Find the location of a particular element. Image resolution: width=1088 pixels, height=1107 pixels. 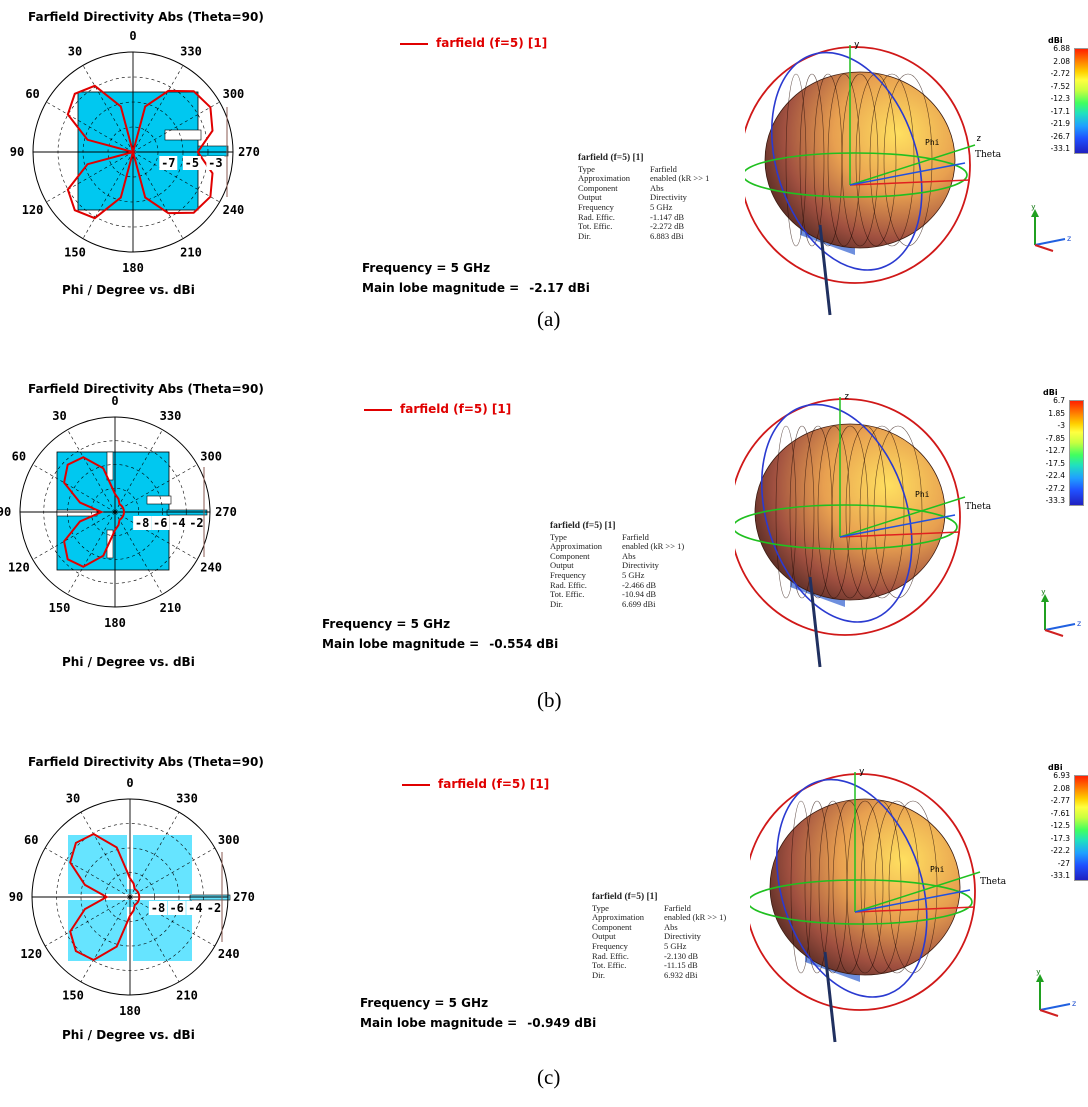

colorbar-tick-label: -33.1 is located at coordinates (1060, 875).